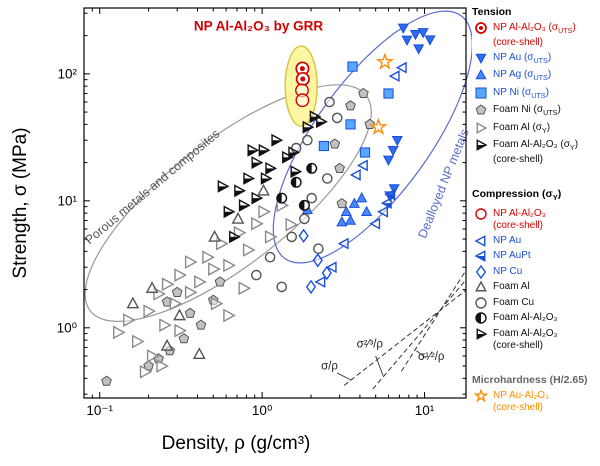 Image resolution: width=600 pixels, height=466 pixels. Describe the element at coordinates (535, 256) in the screenshot. I see `legend-item-np-aupt: NP AuPt` at that location.